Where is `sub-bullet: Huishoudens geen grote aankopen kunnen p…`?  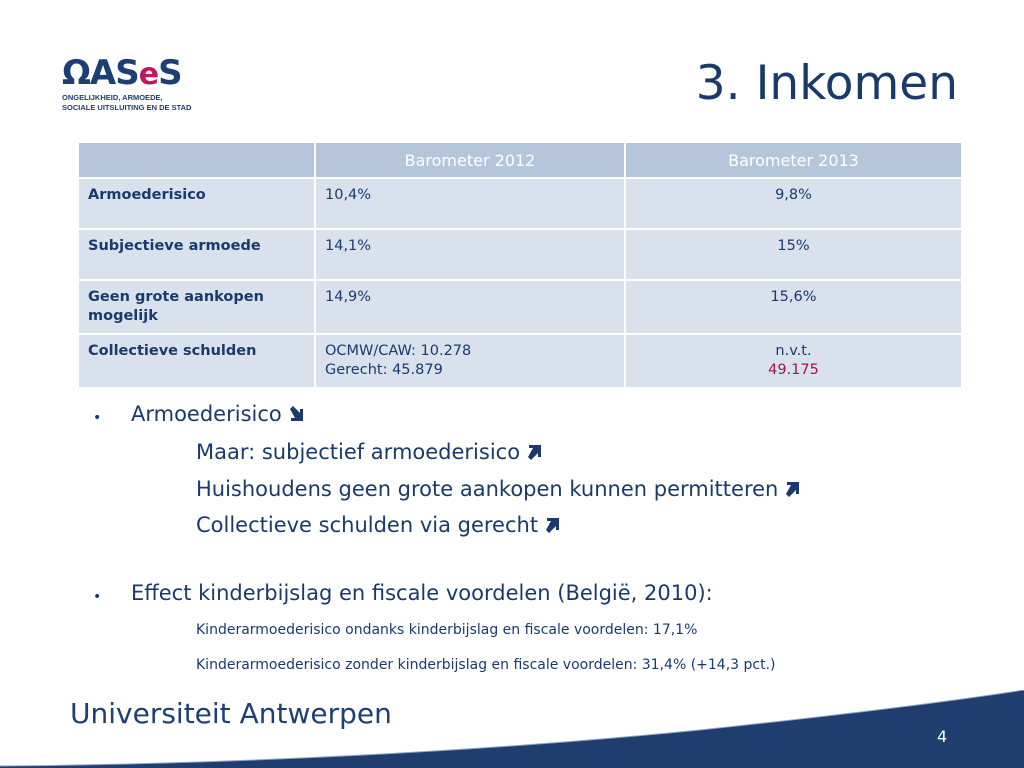 sub-bullet: Huishoudens geen grote aankopen kunnen p… is located at coordinates (498, 489).